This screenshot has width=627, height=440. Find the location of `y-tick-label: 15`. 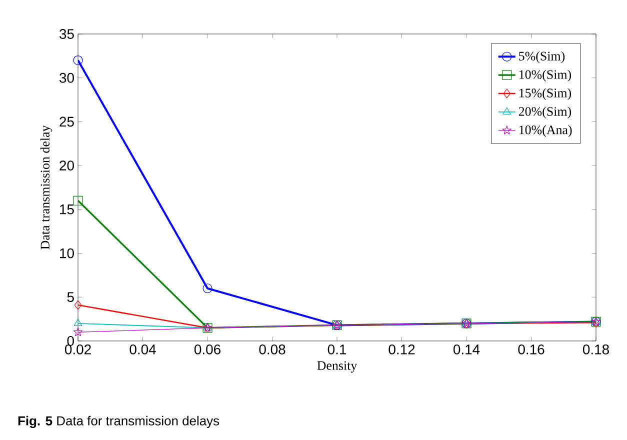

y-tick-label: 15 is located at coordinates (67, 209).